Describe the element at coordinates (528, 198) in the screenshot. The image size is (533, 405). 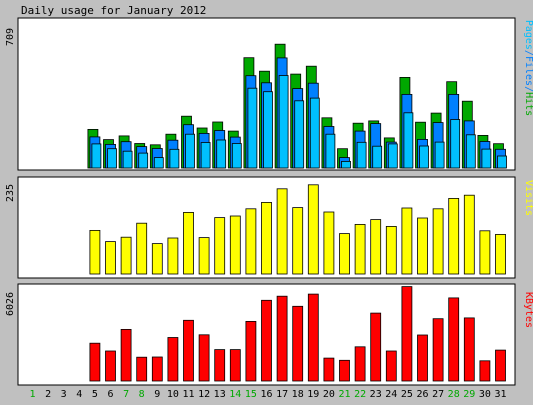
I see `visits-label: Visits` at that location.